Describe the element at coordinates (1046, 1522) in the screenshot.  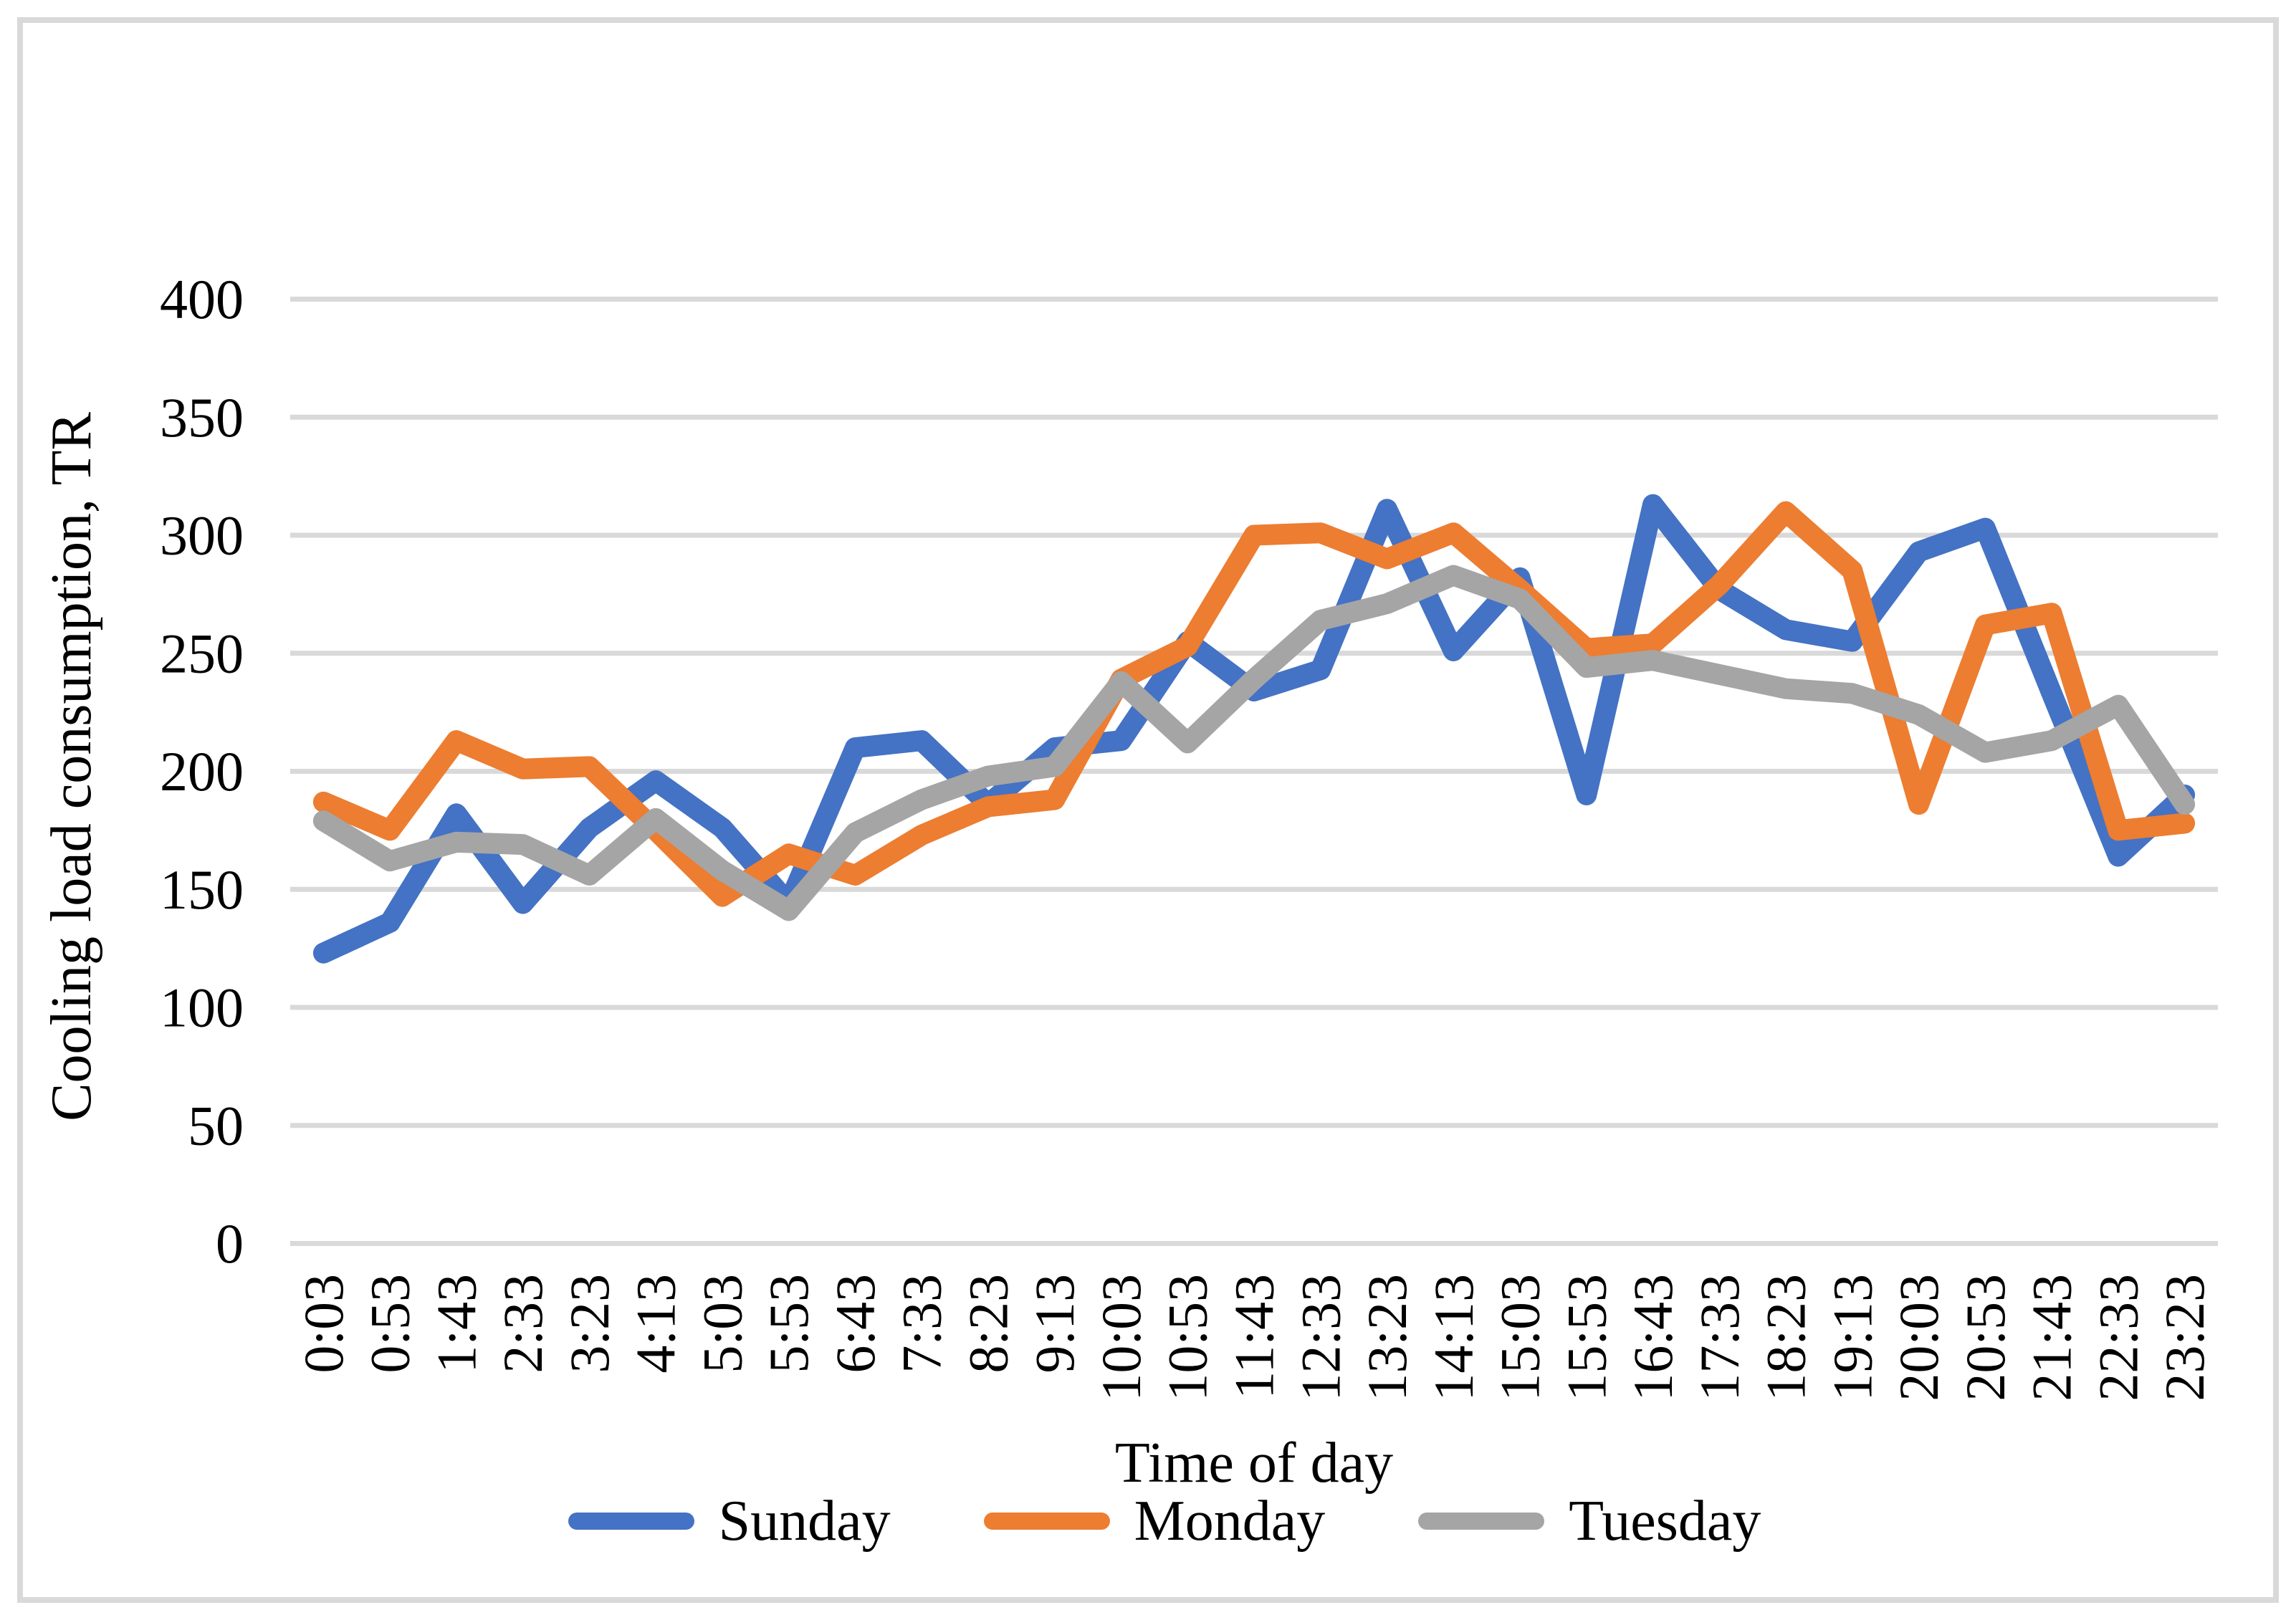
I see `legend-swatch-monday` at that location.